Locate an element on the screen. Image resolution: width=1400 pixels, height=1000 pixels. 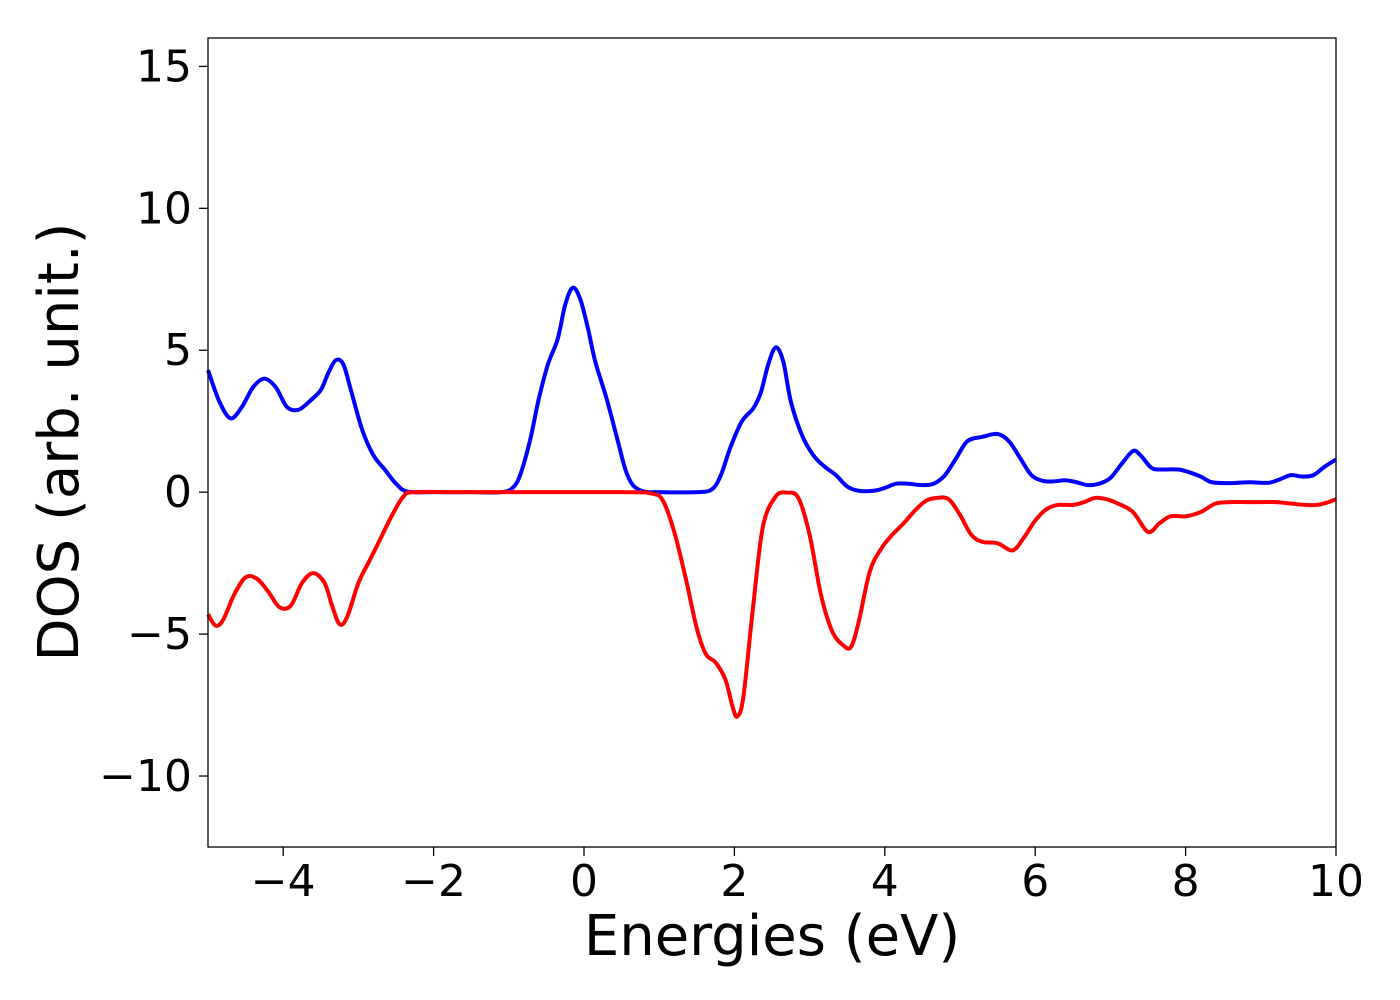
x-tick-label: −2 is located at coordinates (433, 881).